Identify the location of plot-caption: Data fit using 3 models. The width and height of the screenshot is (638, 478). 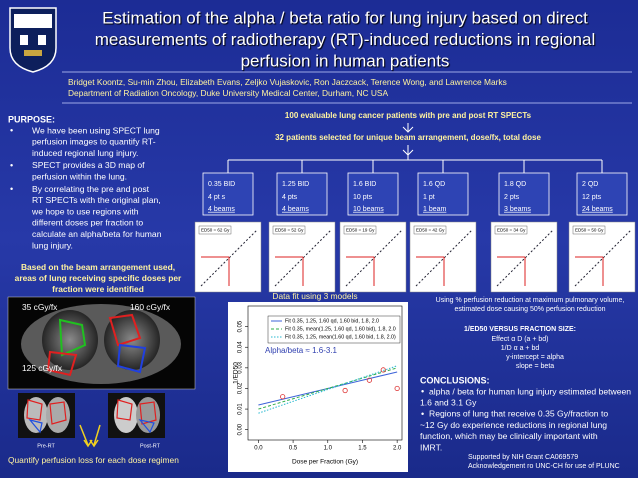
(314, 296).